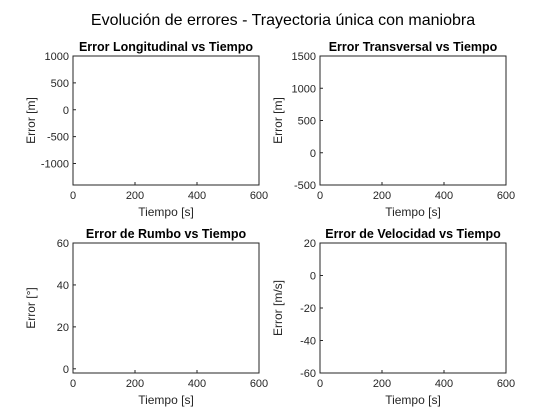 This screenshot has height=420, width=560. Describe the element at coordinates (63, 286) in the screenshot. I see `y-tick-label-40: 40` at that location.